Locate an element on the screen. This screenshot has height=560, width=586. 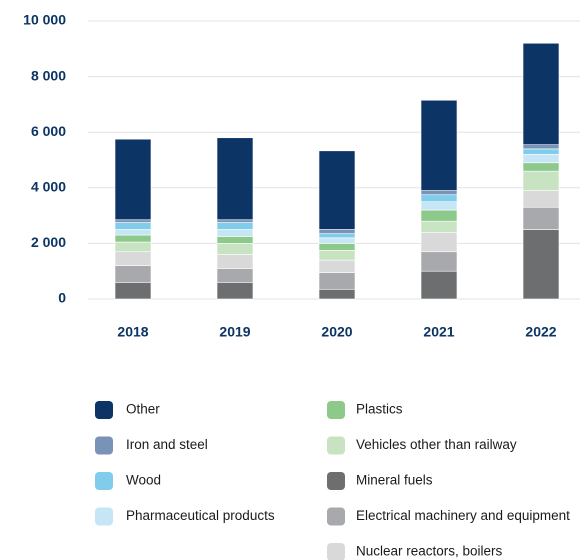
legend-label: Electrical machinery and equipment is located at coordinates (463, 515).